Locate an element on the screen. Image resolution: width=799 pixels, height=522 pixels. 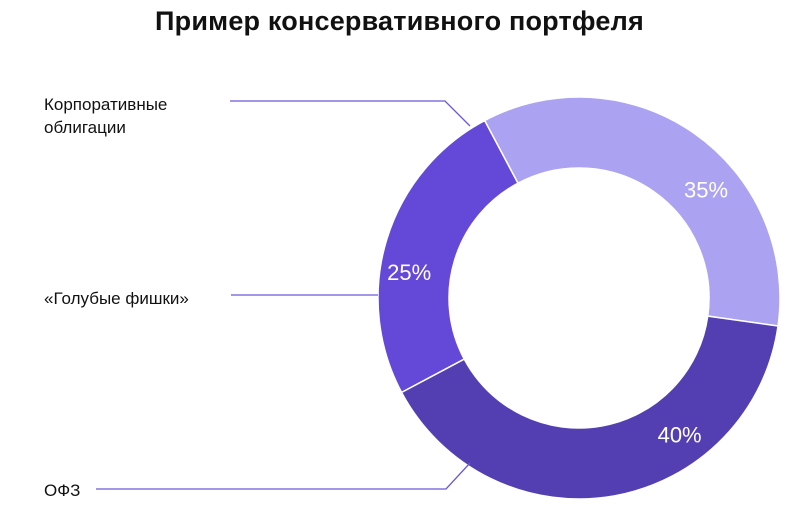
category-label: «Голубые фишки» is located at coordinates (116, 298).